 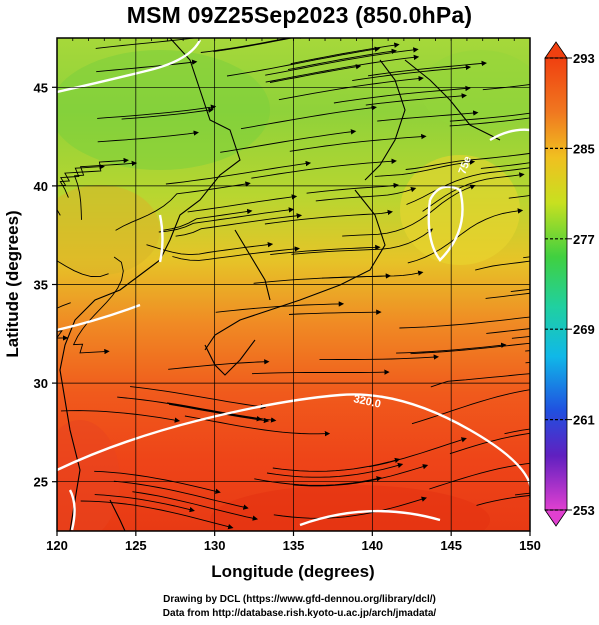 I want to click on y-tick-label: 35, so click(x=41, y=285).